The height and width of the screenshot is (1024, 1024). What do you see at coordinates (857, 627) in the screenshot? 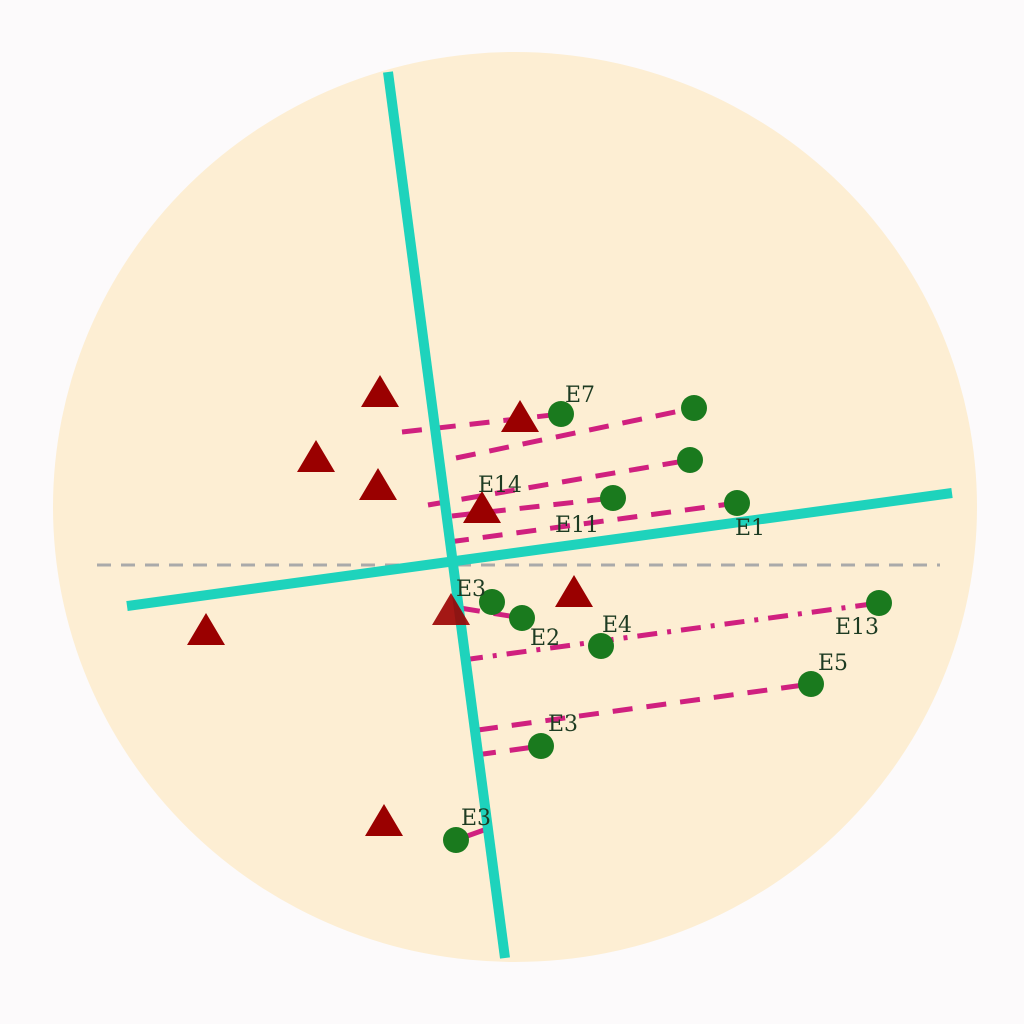
I see `point-label: E13` at bounding box center [857, 627].